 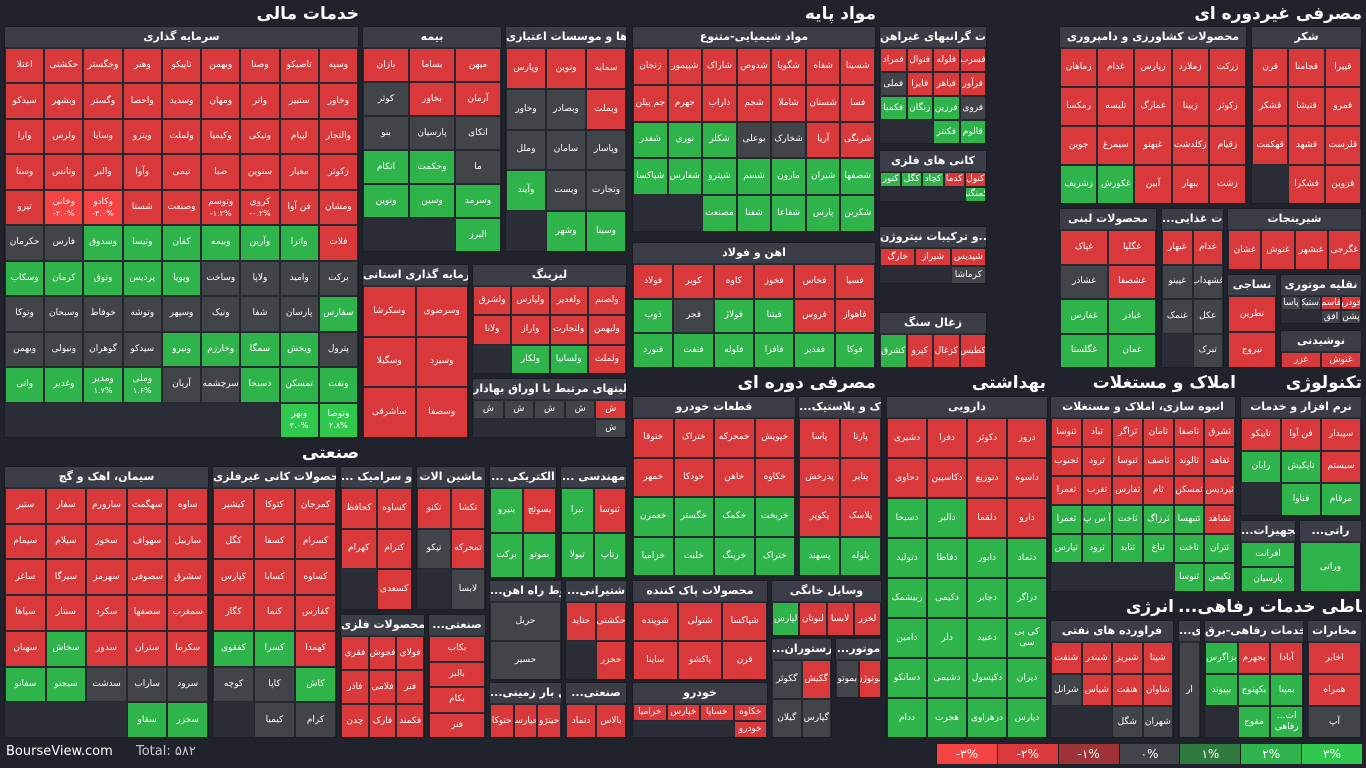 I want to click on stock-tile: بزاگرس, so click(x=1221, y=658).